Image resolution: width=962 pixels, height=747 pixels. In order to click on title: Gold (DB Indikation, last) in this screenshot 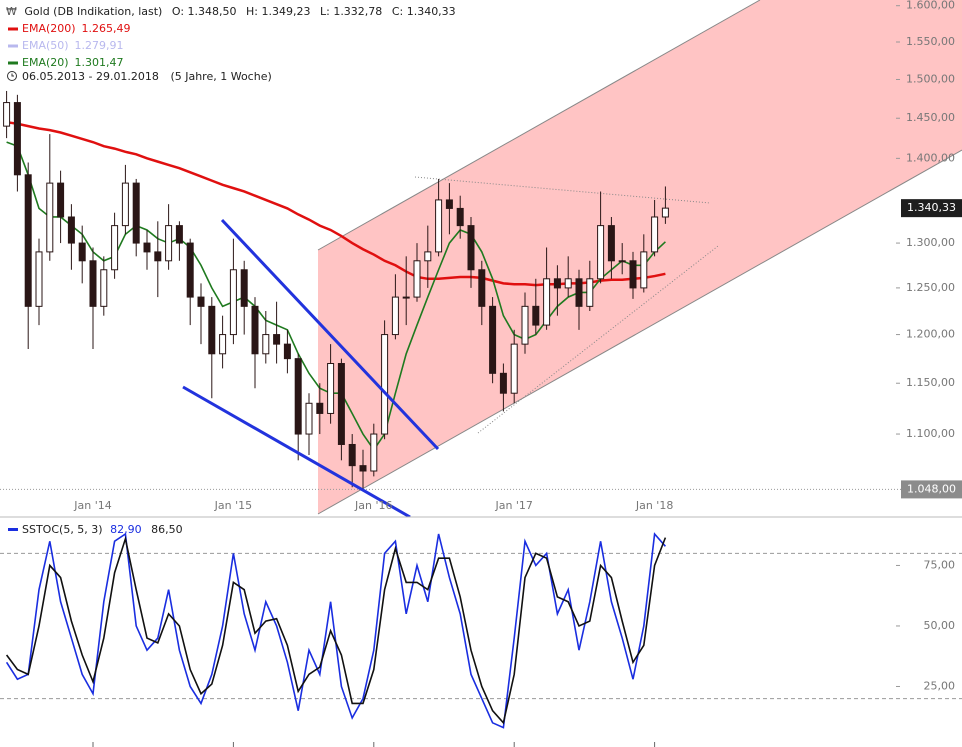, I will do `click(93, 11)`.